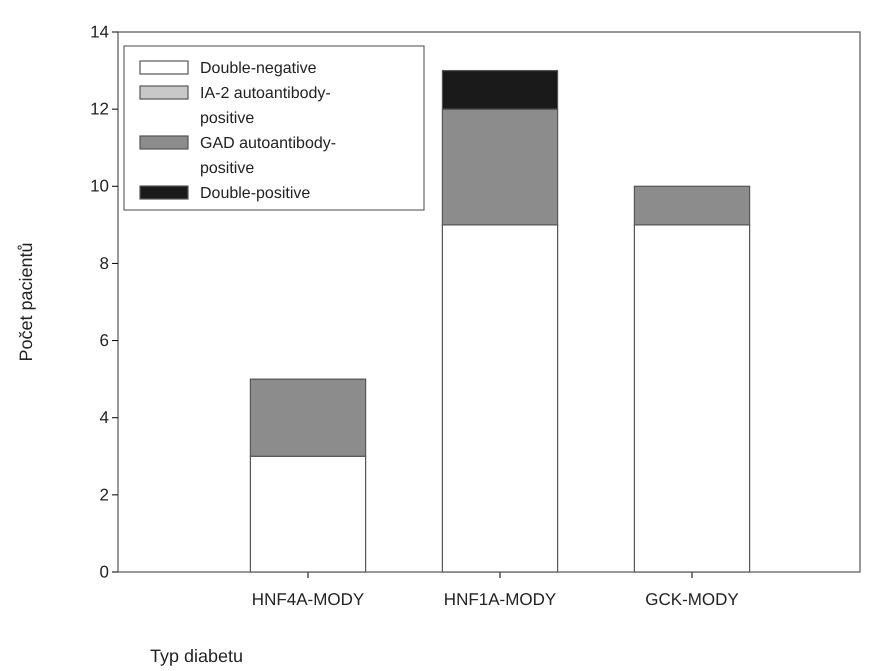  I want to click on legend-label: GAD autoantibody-positive, so click(268, 156).